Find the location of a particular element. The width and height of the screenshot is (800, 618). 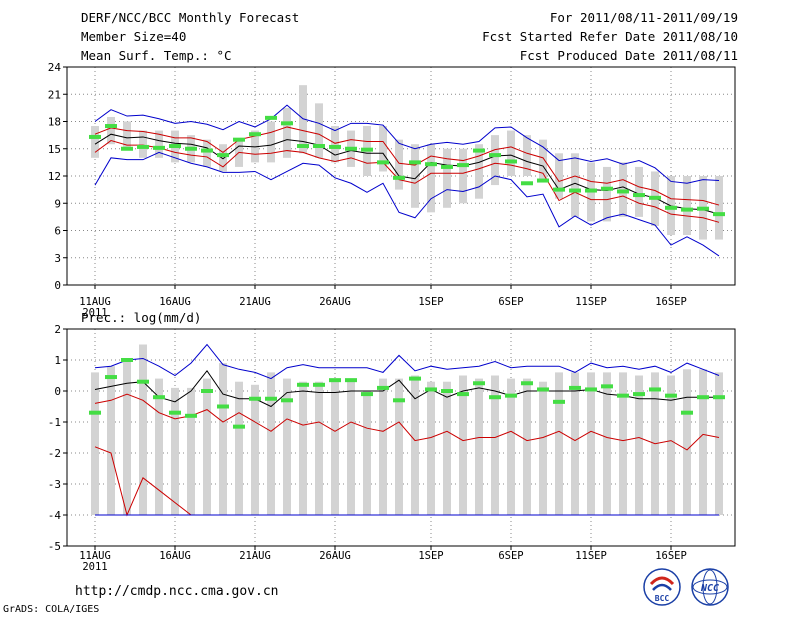

temp-xtick-label: 16AUG is located at coordinates (175, 302).